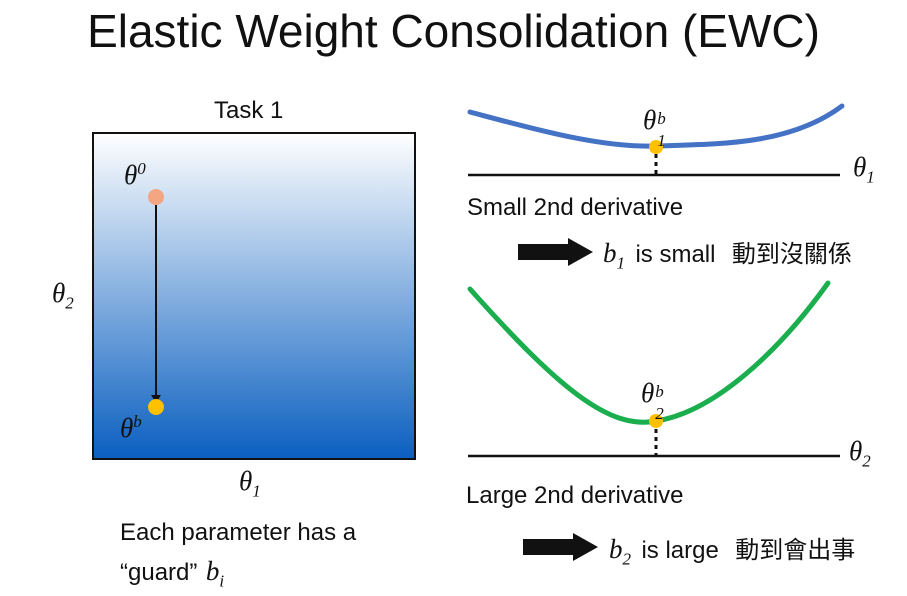 The height and width of the screenshot is (596, 907). What do you see at coordinates (656, 147) in the screenshot?
I see `theta1b-point` at bounding box center [656, 147].